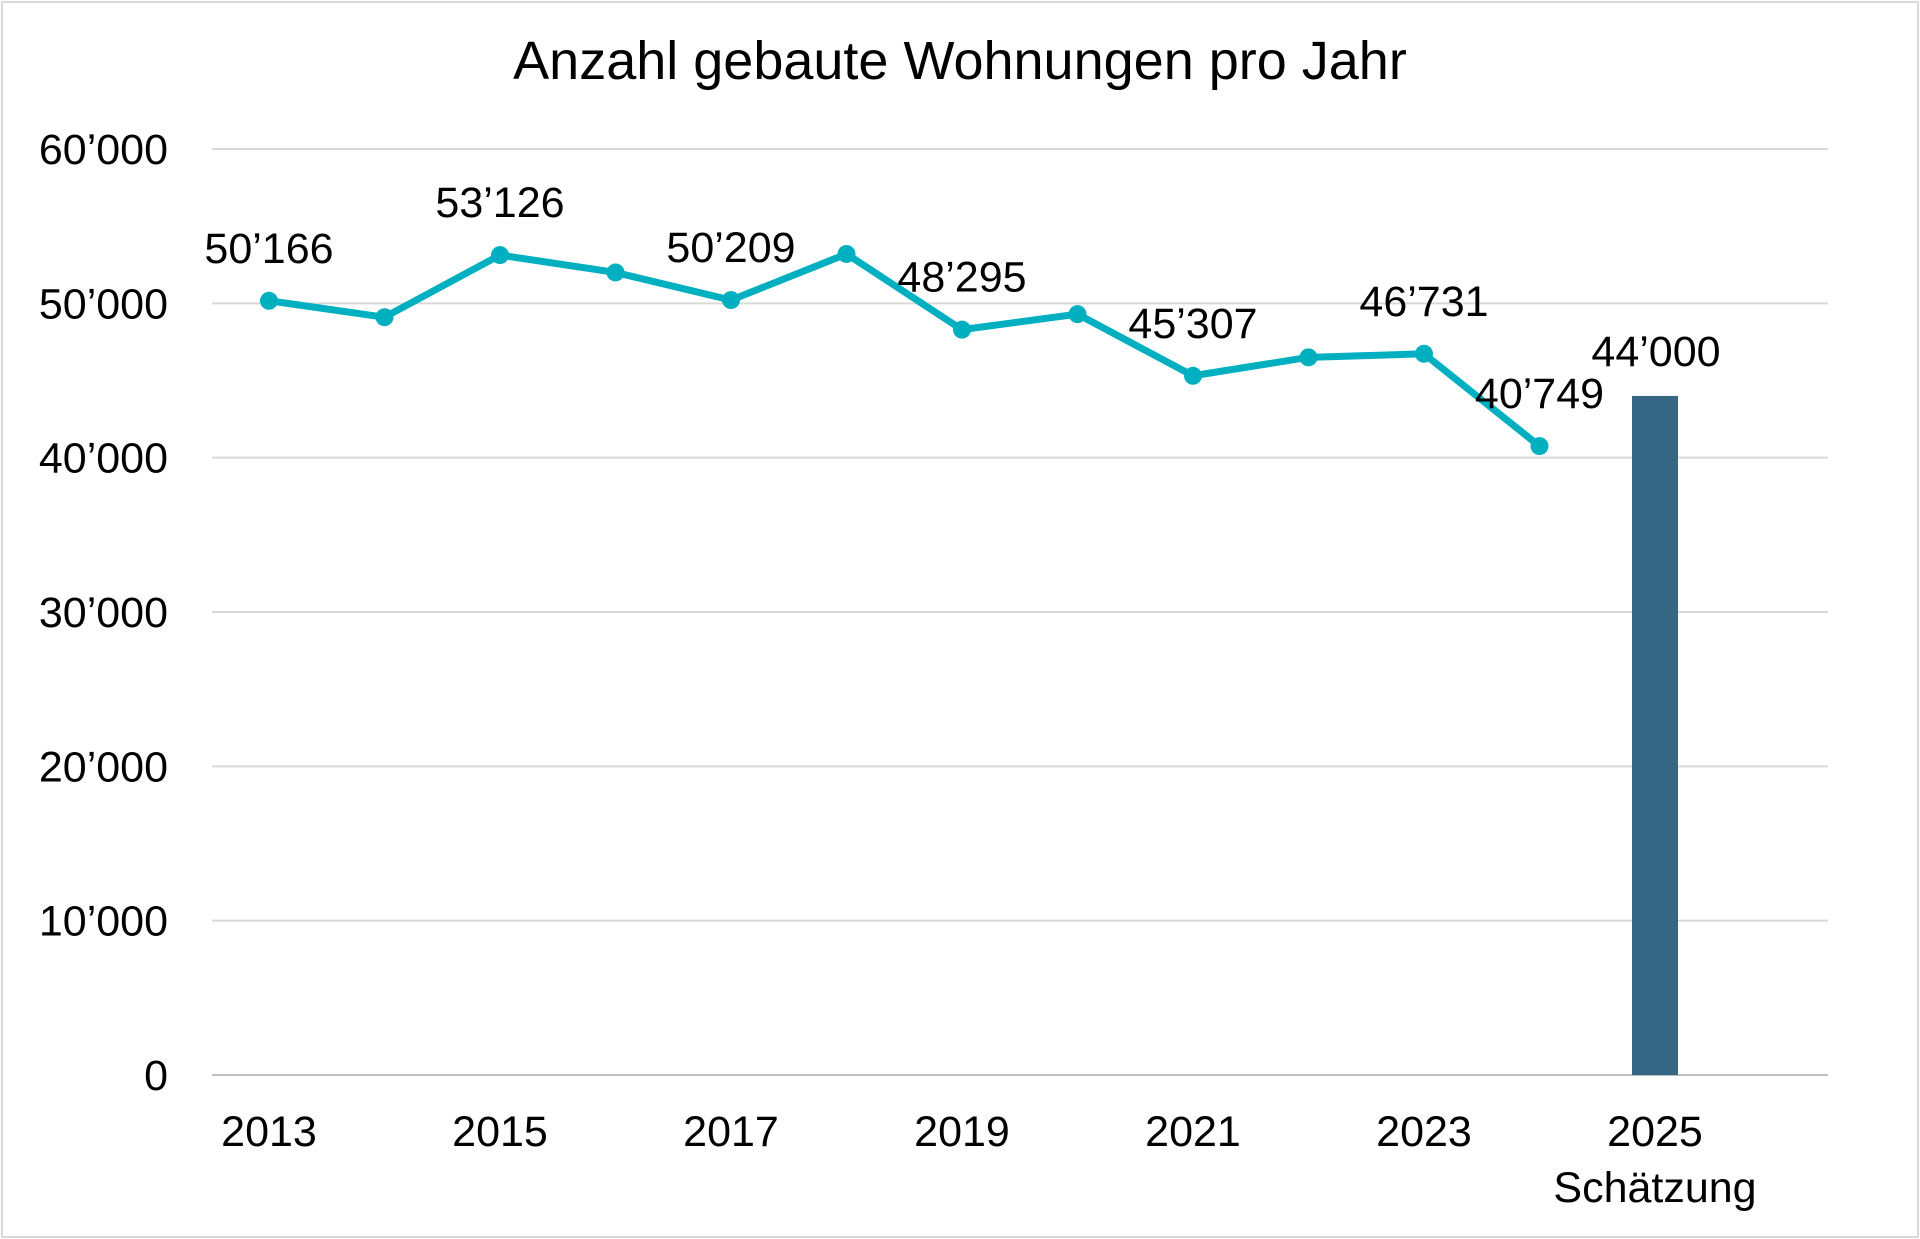 The image size is (1920, 1239). I want to click on bar-data-label: 44’000, so click(1655, 352).